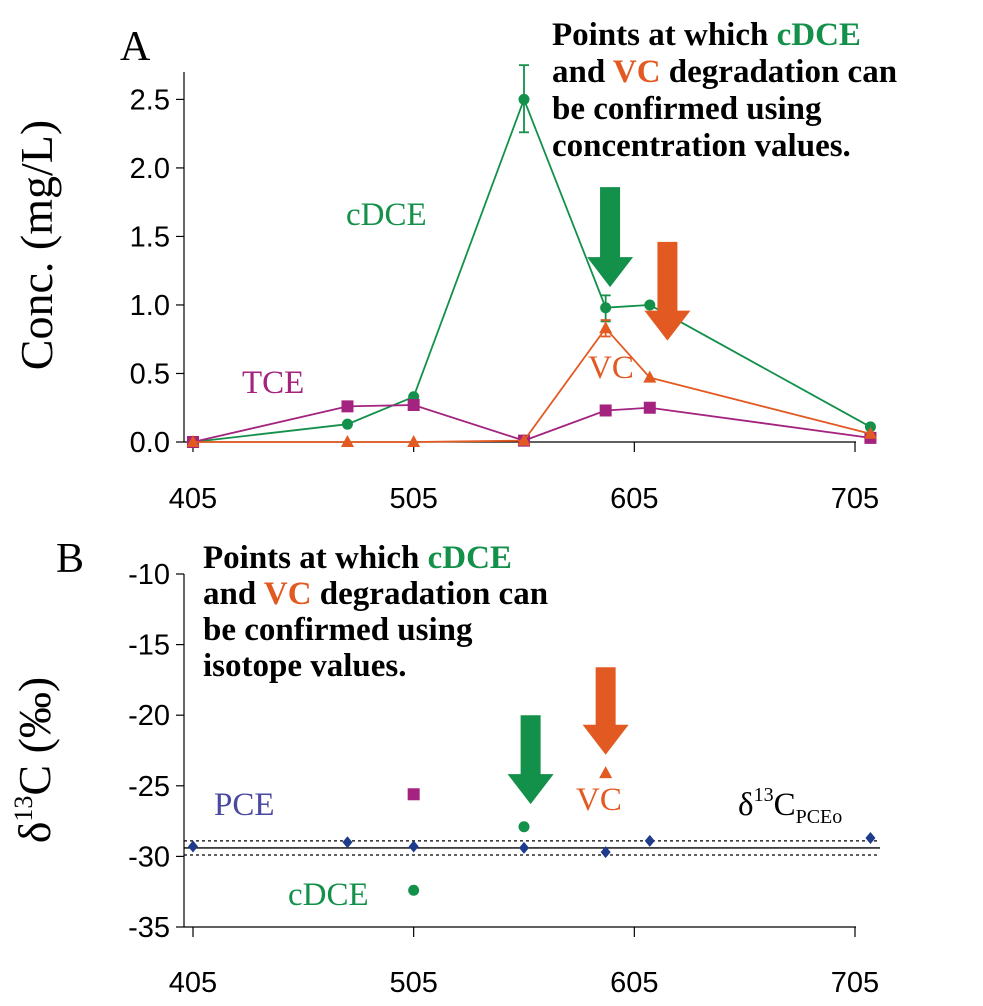  What do you see at coordinates (36, 245) in the screenshot?
I see `panel-a-y-axis-label: Conc. (mg/L)` at bounding box center [36, 245].